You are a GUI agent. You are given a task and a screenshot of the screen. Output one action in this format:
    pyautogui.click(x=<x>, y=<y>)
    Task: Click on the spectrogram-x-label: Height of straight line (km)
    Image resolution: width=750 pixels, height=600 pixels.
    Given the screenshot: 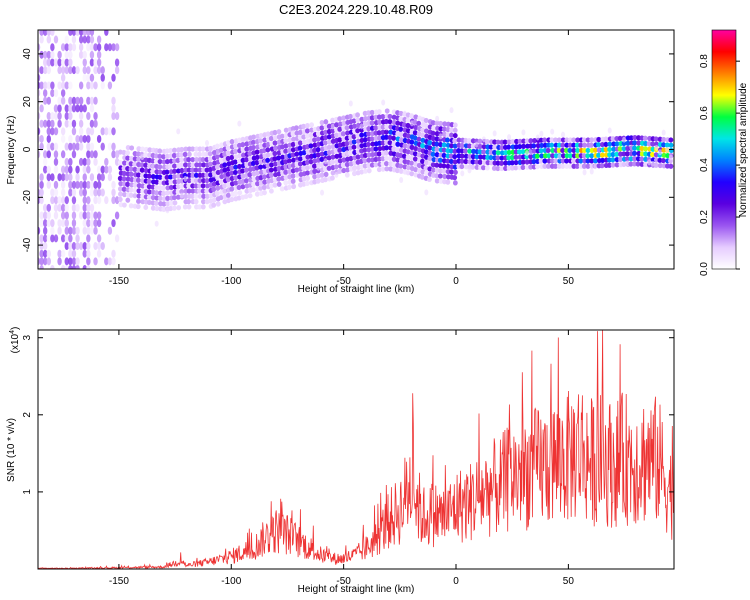 What is the action you would take?
    pyautogui.click(x=356, y=289)
    